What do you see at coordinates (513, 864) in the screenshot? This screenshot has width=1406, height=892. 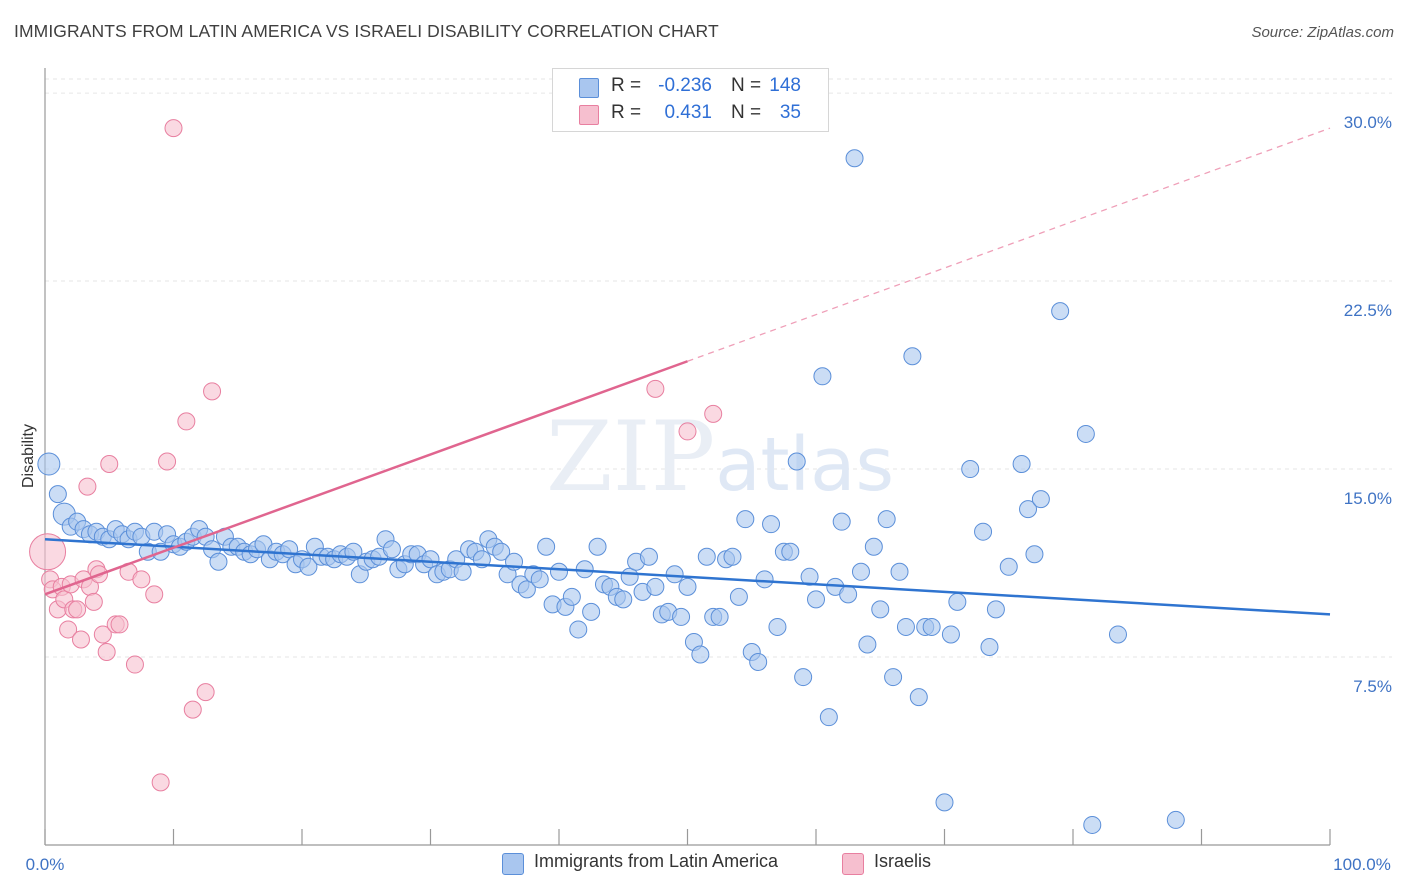 I see `bottom-legend-swatch-blue` at bounding box center [513, 864].